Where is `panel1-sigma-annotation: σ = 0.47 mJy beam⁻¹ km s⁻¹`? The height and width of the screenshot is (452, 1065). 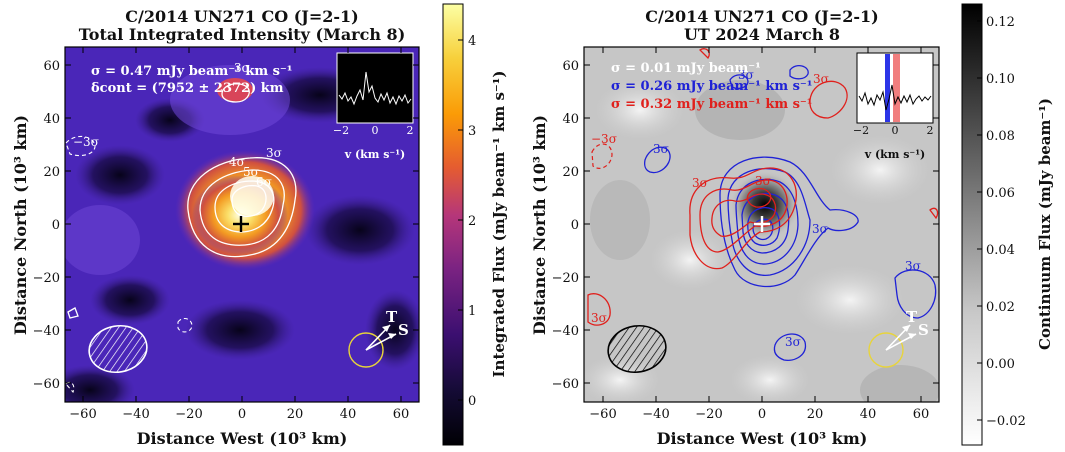 panel1-sigma-annotation: σ = 0.47 mJy beam⁻¹ km s⁻¹ is located at coordinates (192, 71).